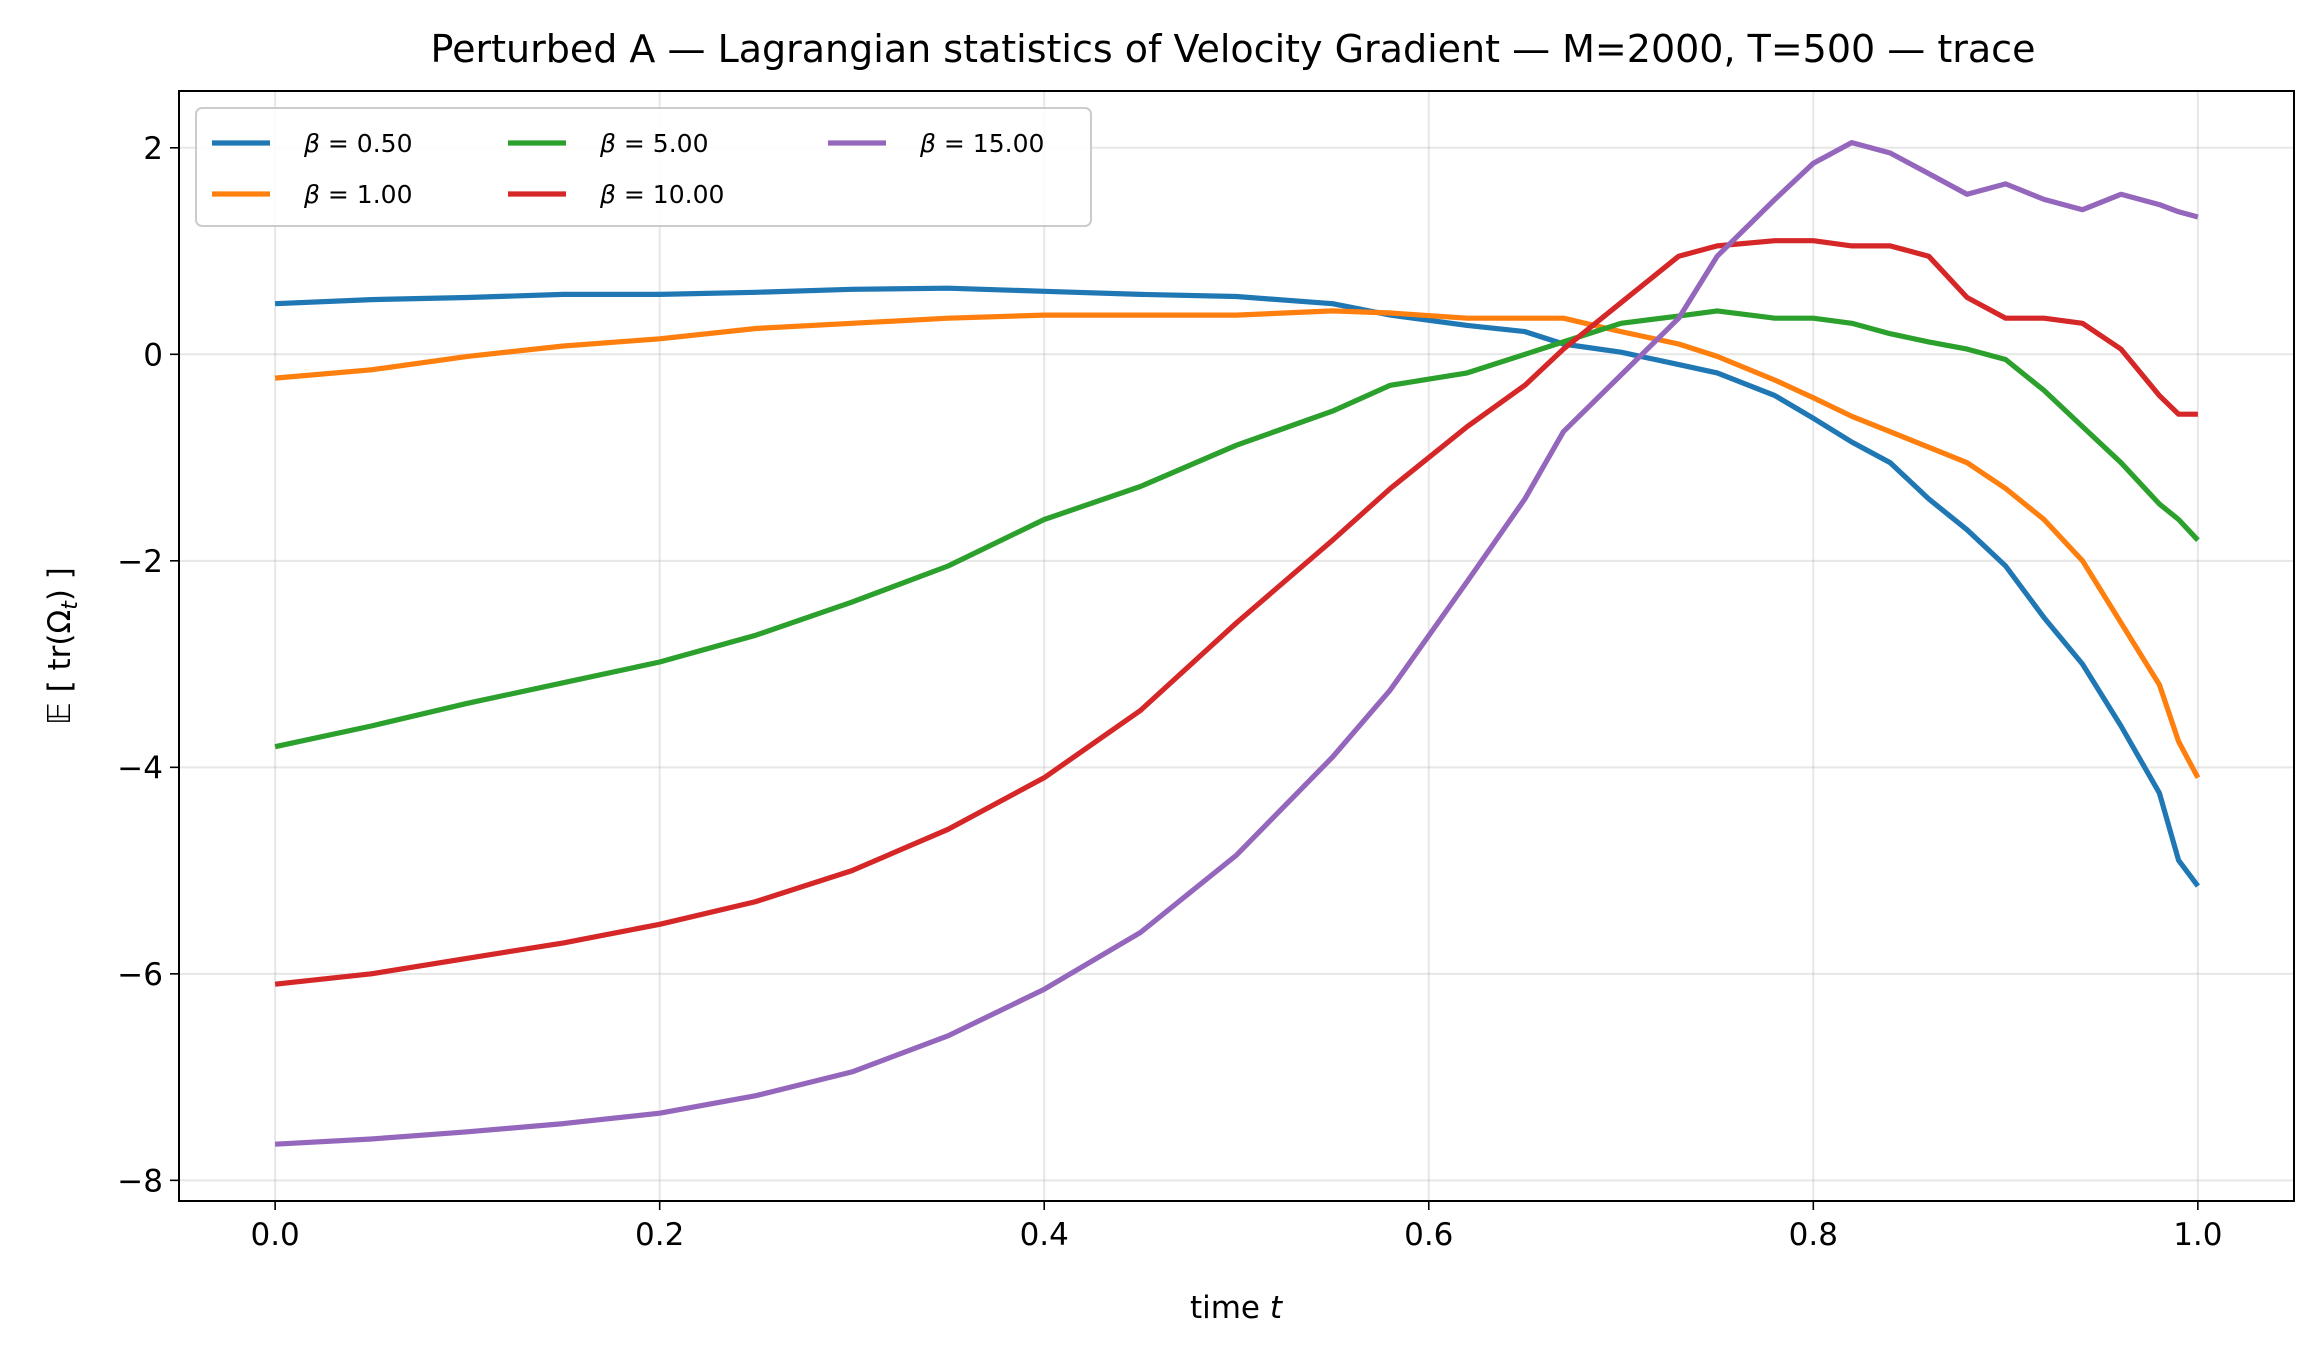  What do you see at coordinates (1237, 1308) in the screenshot?
I see `x-axis-label: time t` at bounding box center [1237, 1308].